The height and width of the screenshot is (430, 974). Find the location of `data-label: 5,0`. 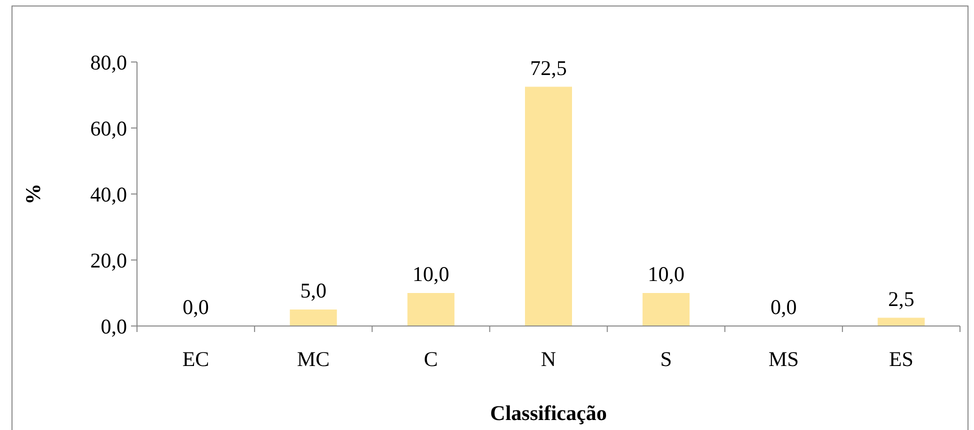

data-label: 5,0 is located at coordinates (313, 290).